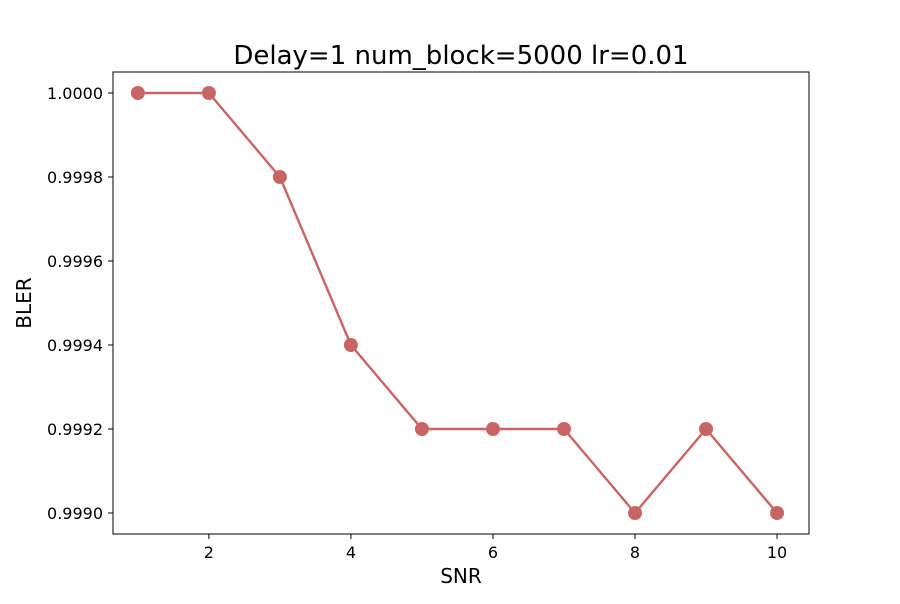  I want to click on x-tick-label: 6, so click(493, 552).